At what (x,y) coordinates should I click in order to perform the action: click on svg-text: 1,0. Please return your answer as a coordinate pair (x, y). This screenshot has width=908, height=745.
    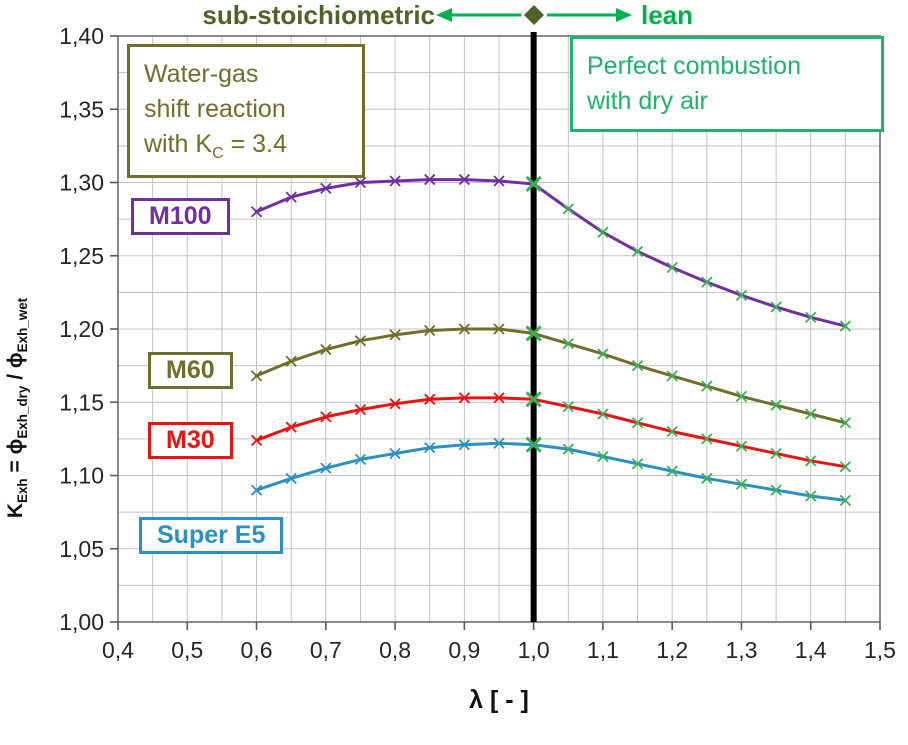
    Looking at the image, I should click on (534, 650).